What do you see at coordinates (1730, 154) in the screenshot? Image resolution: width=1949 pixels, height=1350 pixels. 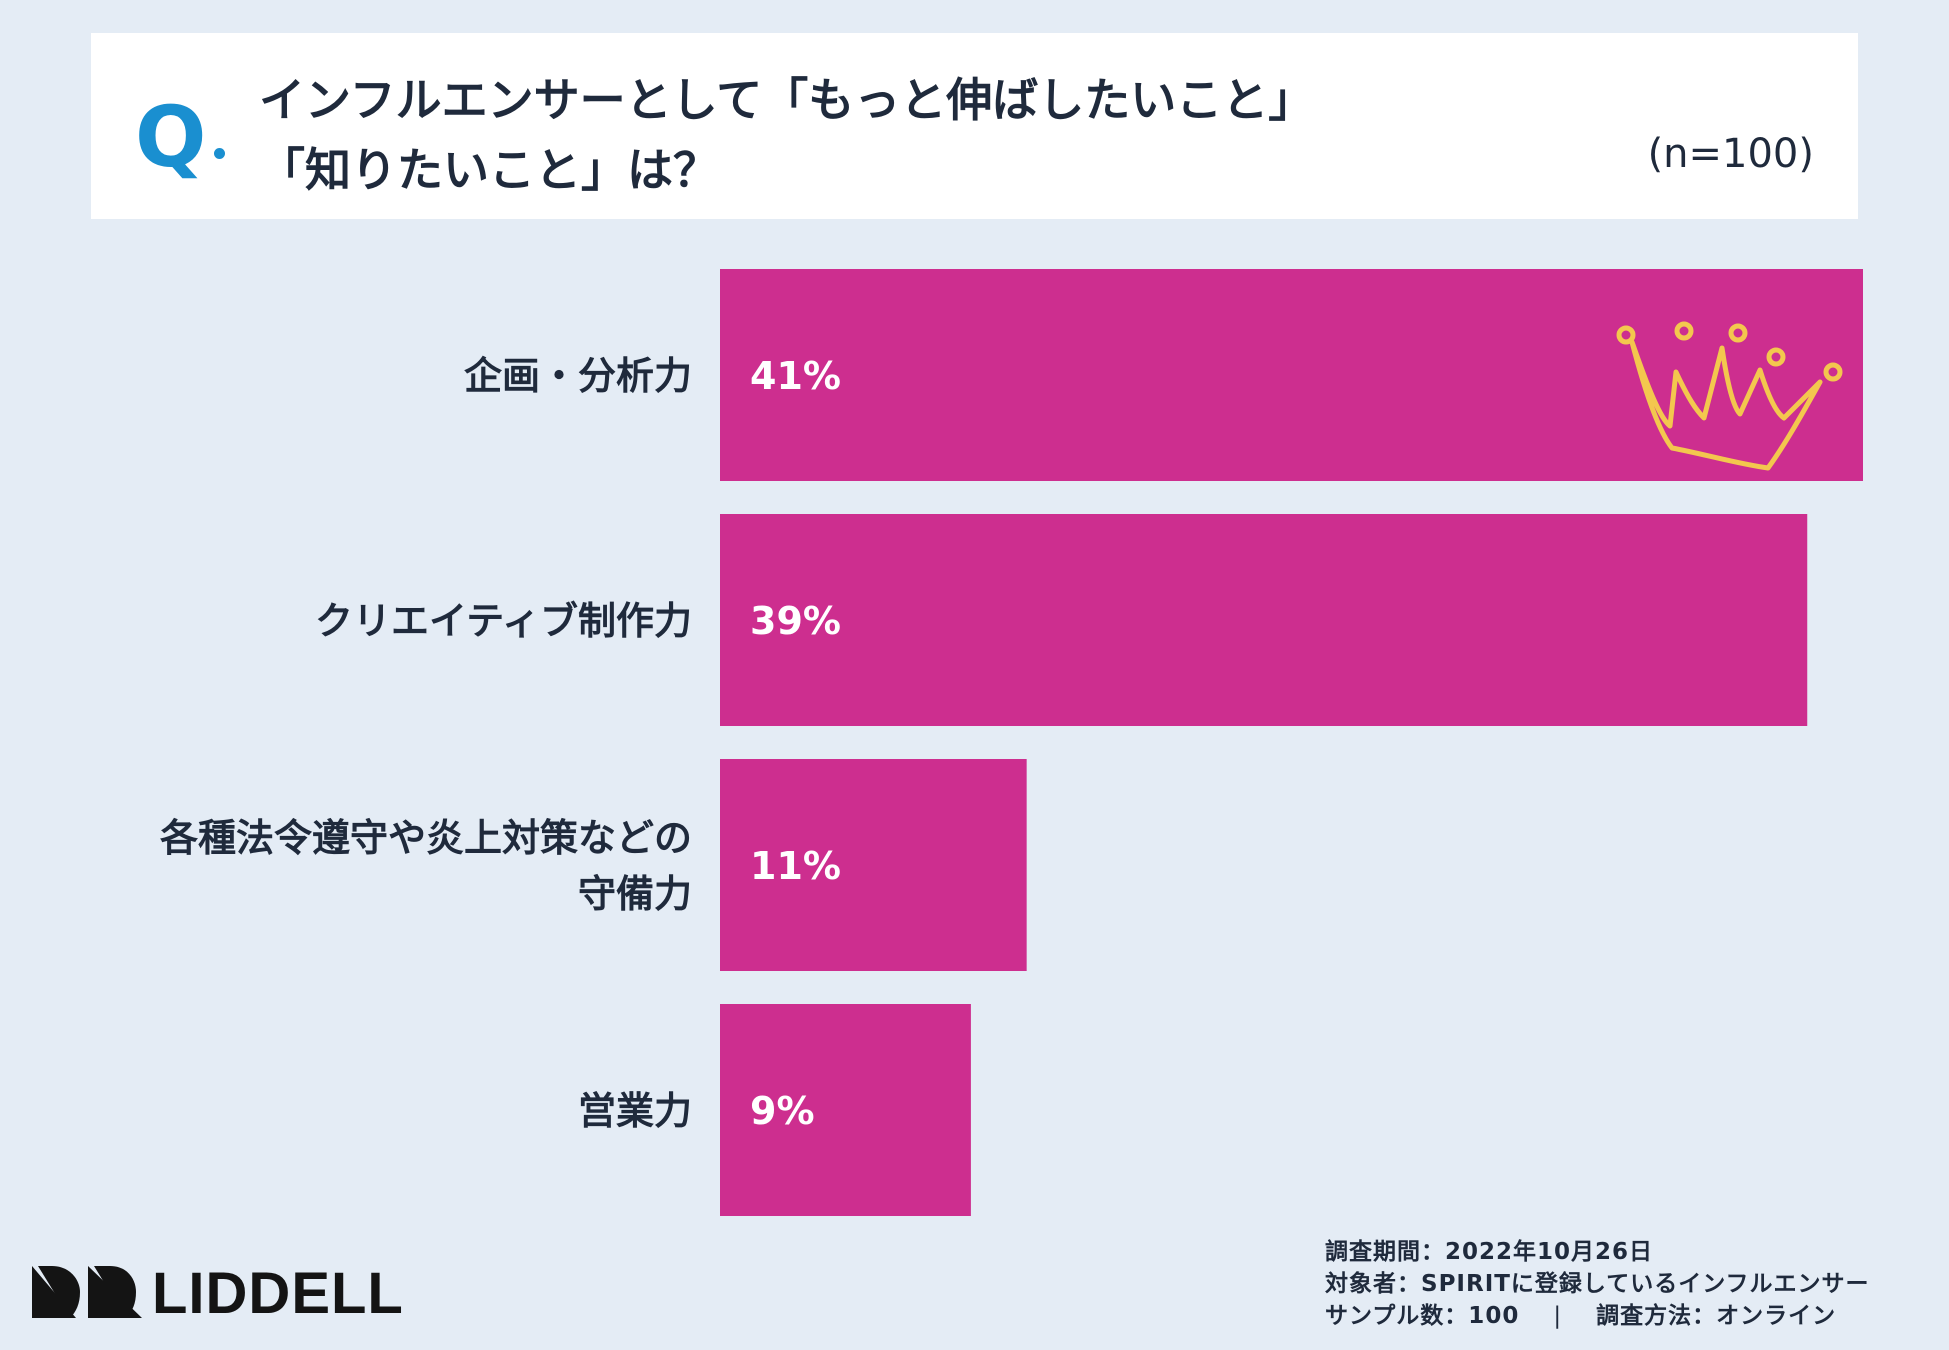 I see `sample-size: (n=100)` at bounding box center [1730, 154].